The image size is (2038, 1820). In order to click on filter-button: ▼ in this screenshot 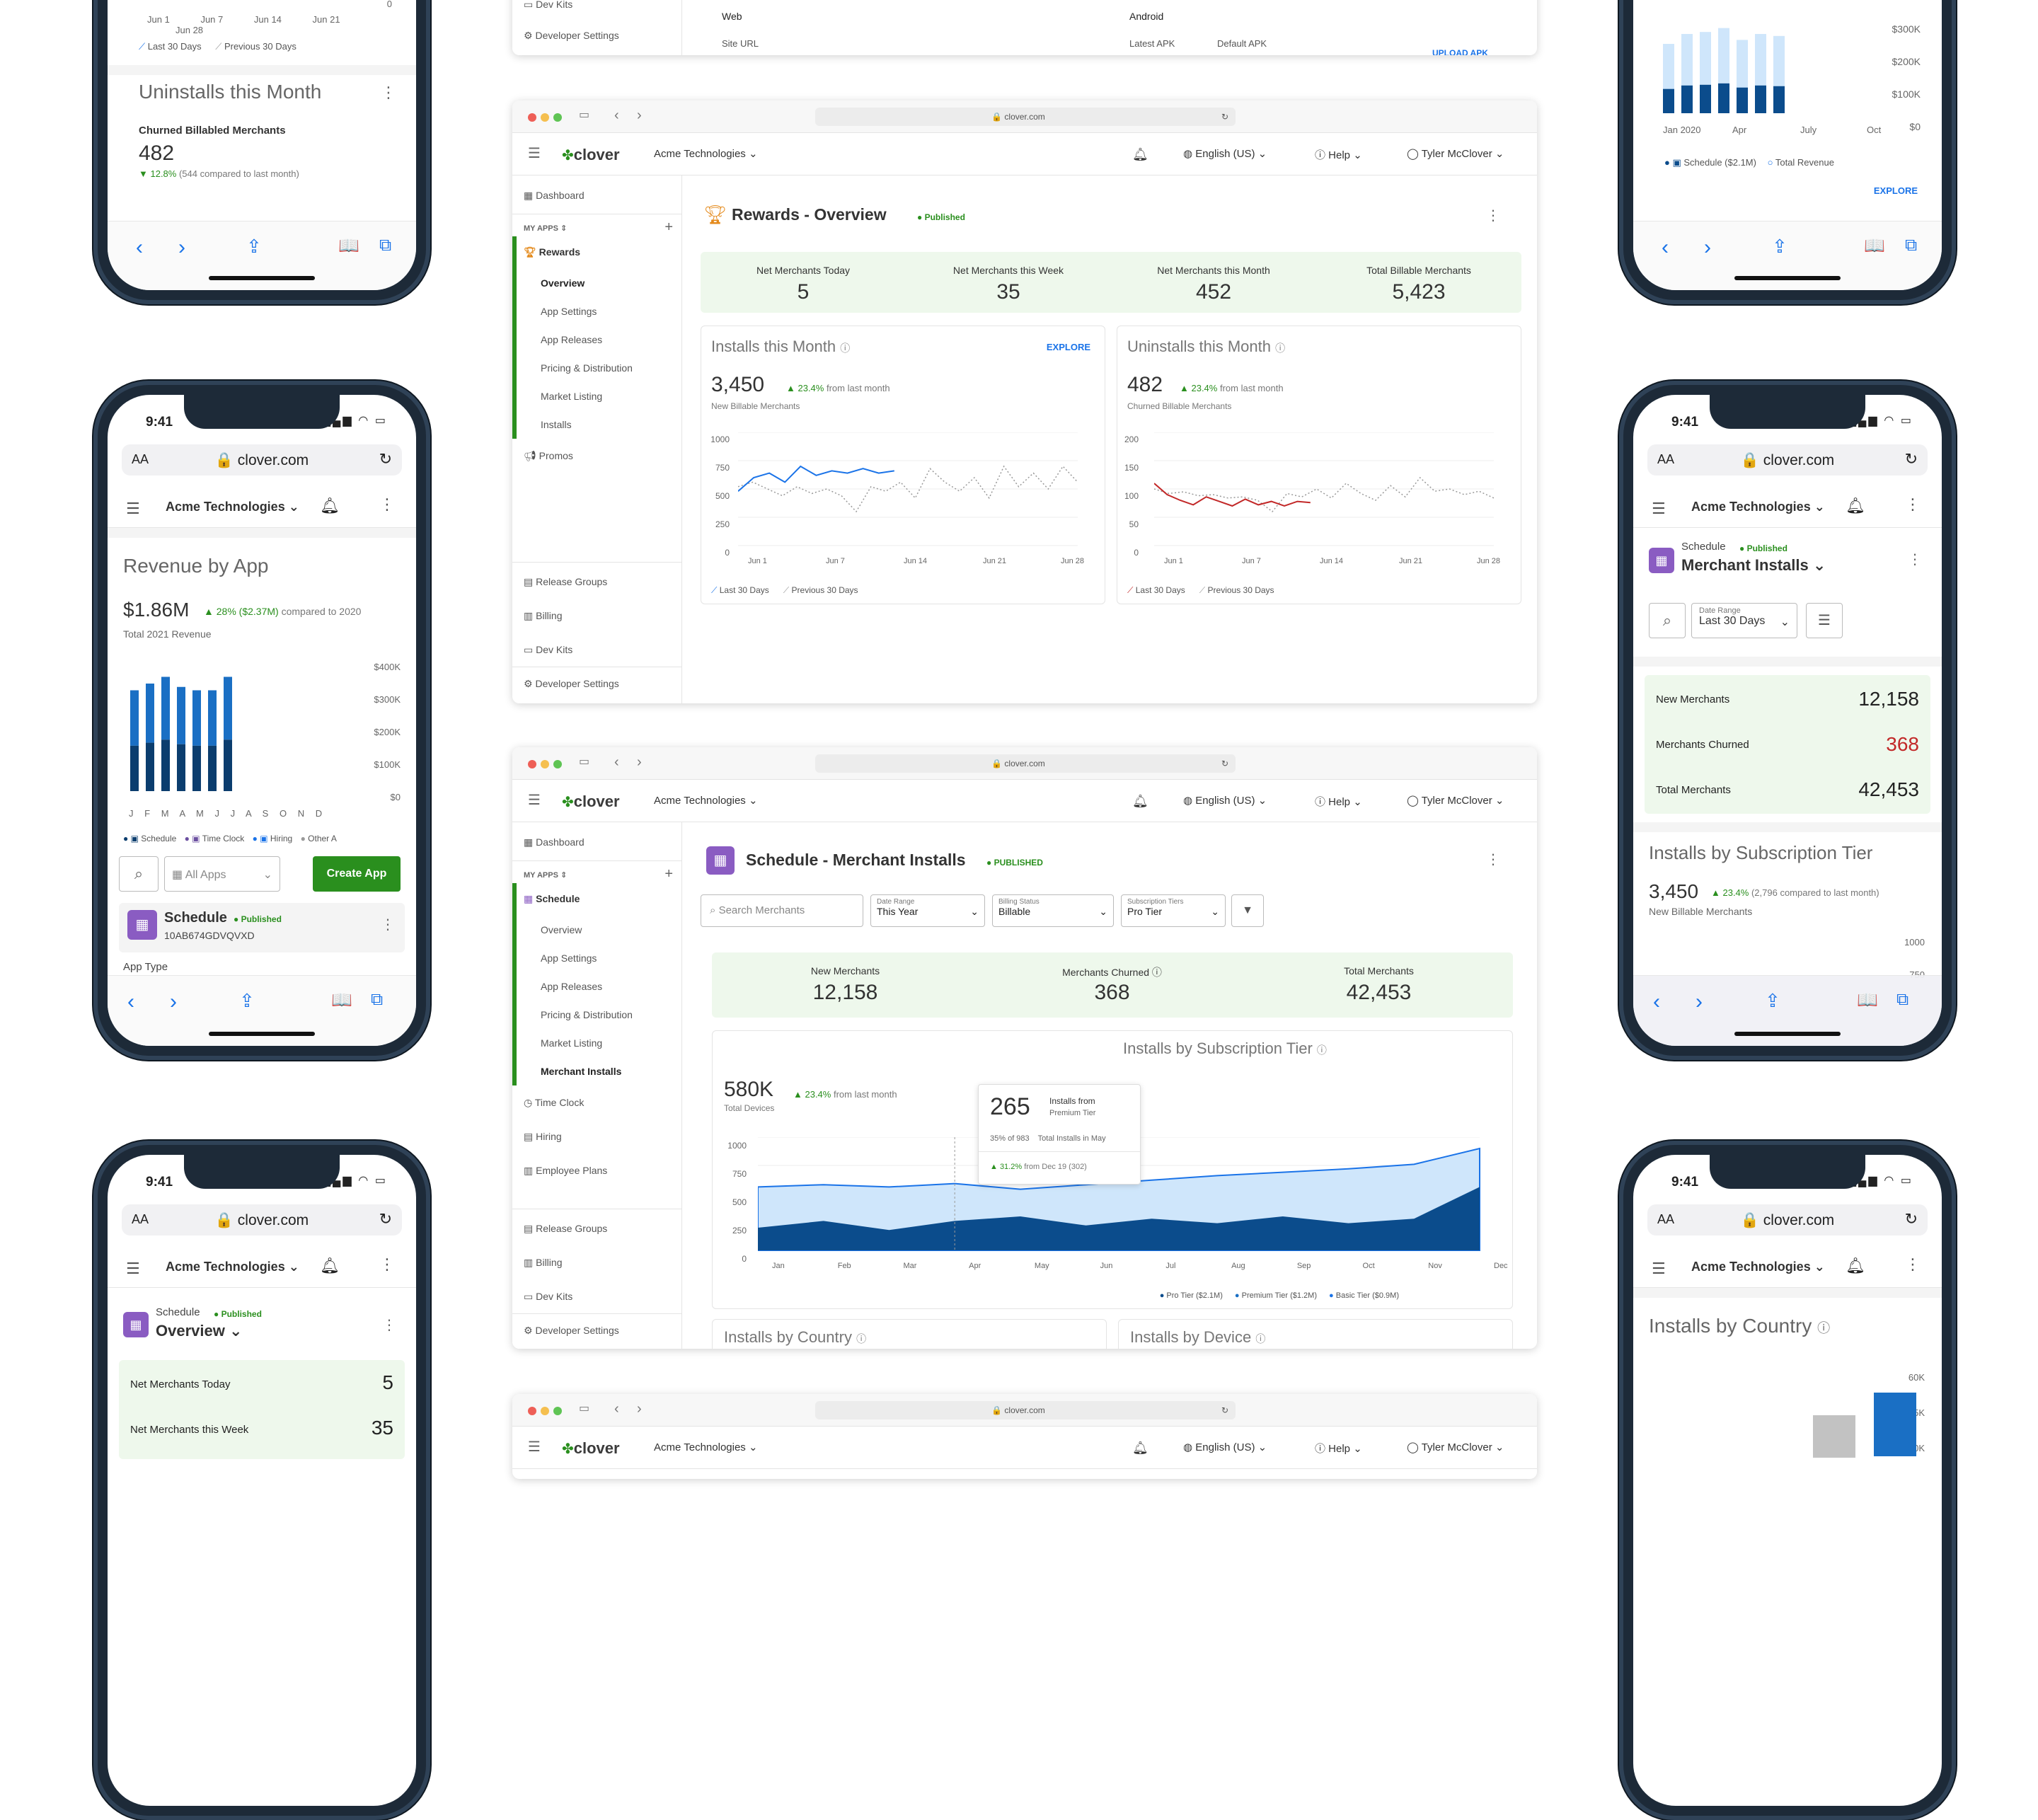, I will do `click(1247, 911)`.